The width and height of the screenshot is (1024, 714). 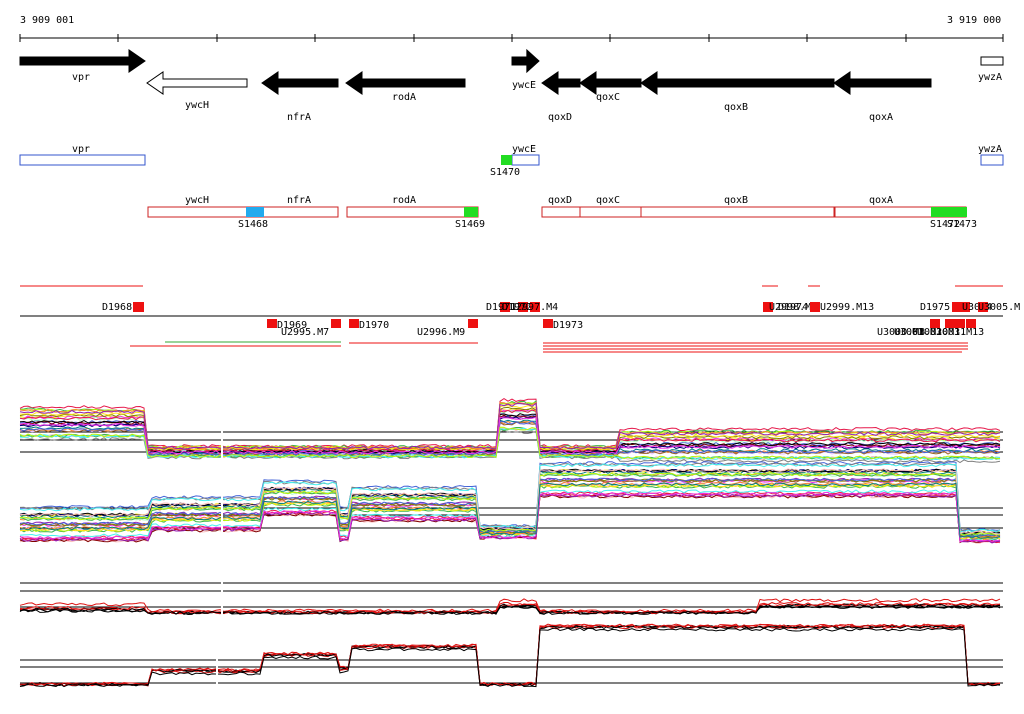 I want to click on marker-upper-label-U2998.M: U2998.M, so click(x=790, y=307).